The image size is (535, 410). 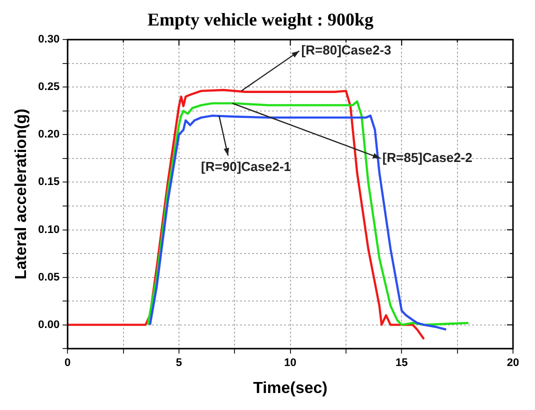 I want to click on annotation: [R=80]Case2-3, so click(x=346, y=50).